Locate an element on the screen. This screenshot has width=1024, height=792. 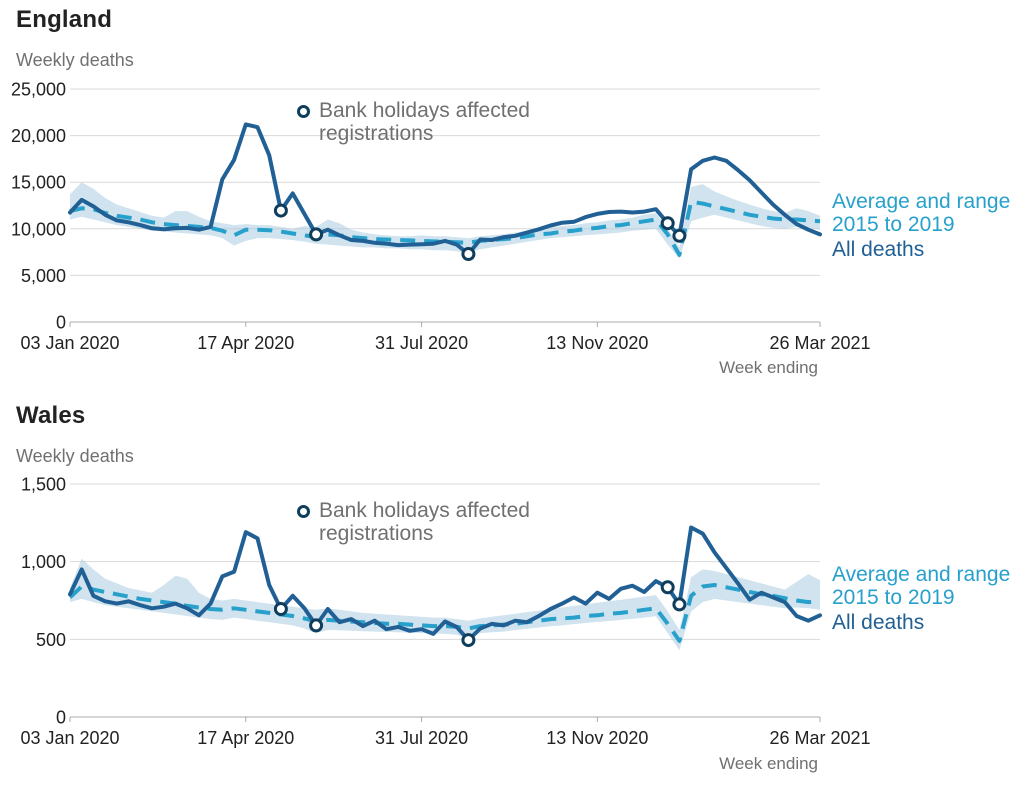
y-tick-label: 10,000 is located at coordinates (38, 229).